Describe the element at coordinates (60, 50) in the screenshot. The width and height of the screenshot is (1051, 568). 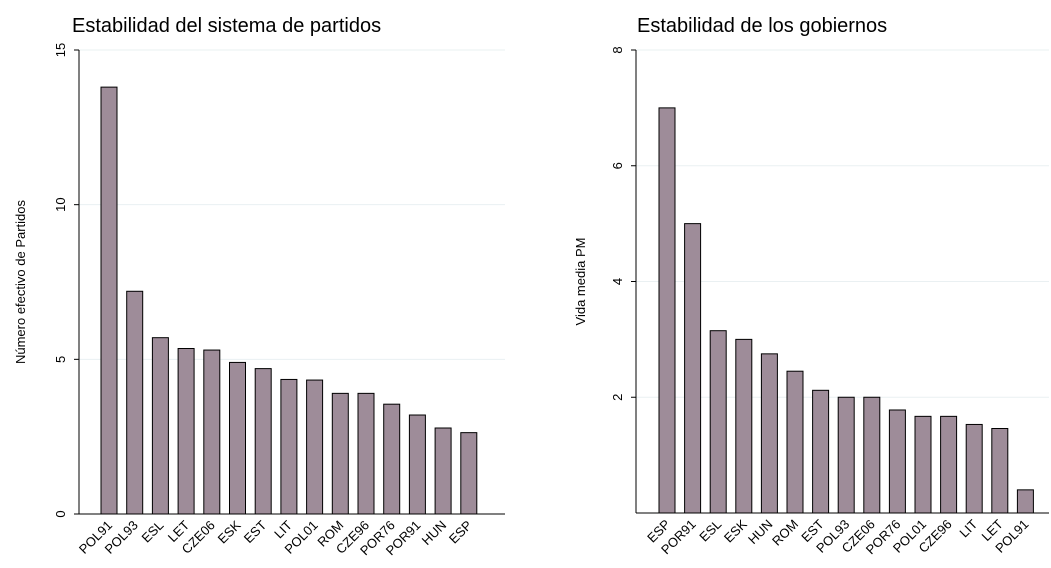
I see `y-tick-label: 15` at that location.